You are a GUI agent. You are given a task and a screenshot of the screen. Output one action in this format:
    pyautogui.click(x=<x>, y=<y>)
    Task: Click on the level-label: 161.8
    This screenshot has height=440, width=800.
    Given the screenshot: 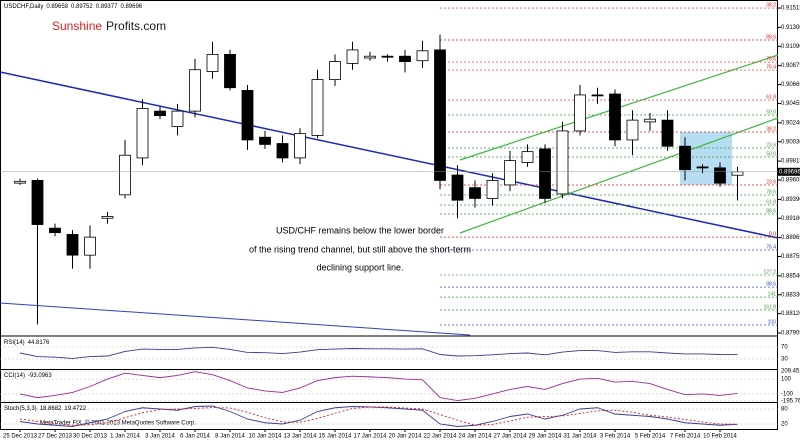 What is the action you would take?
    pyautogui.click(x=769, y=307)
    